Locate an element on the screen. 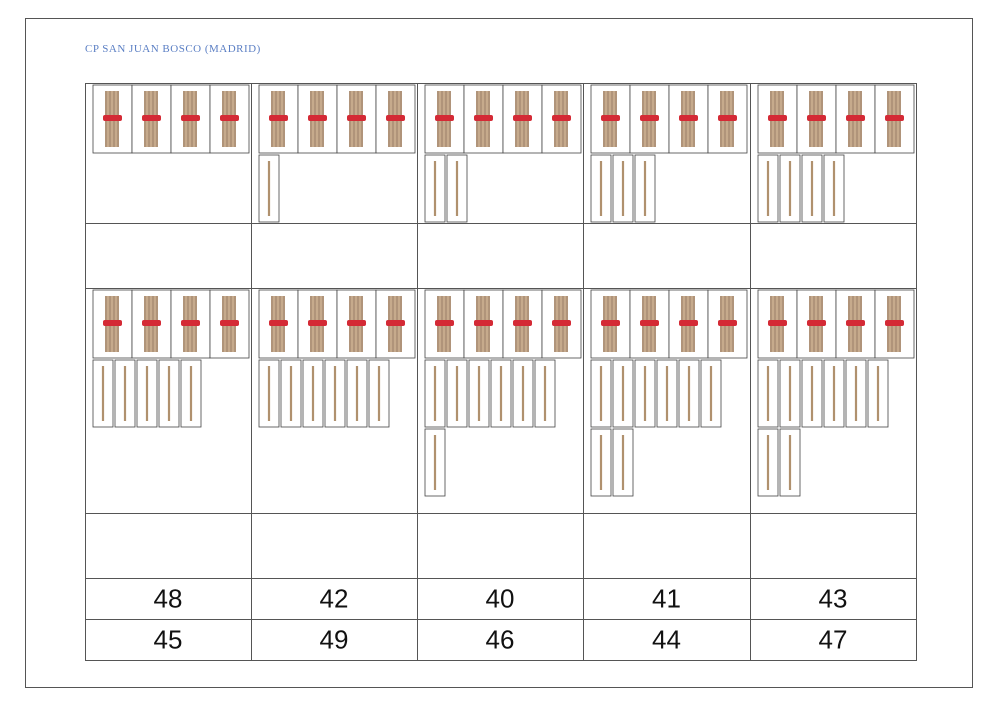 The image size is (1000, 707). number: 41 is located at coordinates (666, 598).